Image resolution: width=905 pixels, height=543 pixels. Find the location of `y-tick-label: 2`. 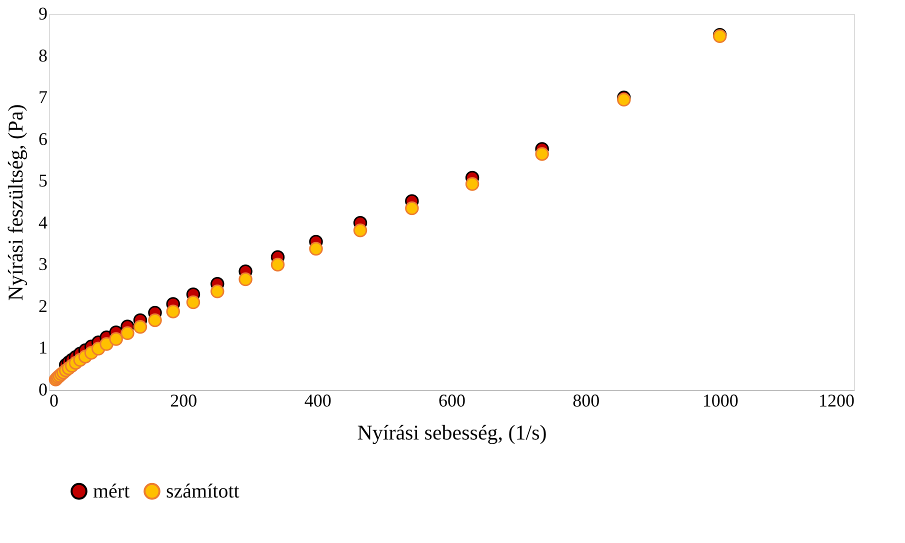

y-tick-label: 2 is located at coordinates (43, 306).